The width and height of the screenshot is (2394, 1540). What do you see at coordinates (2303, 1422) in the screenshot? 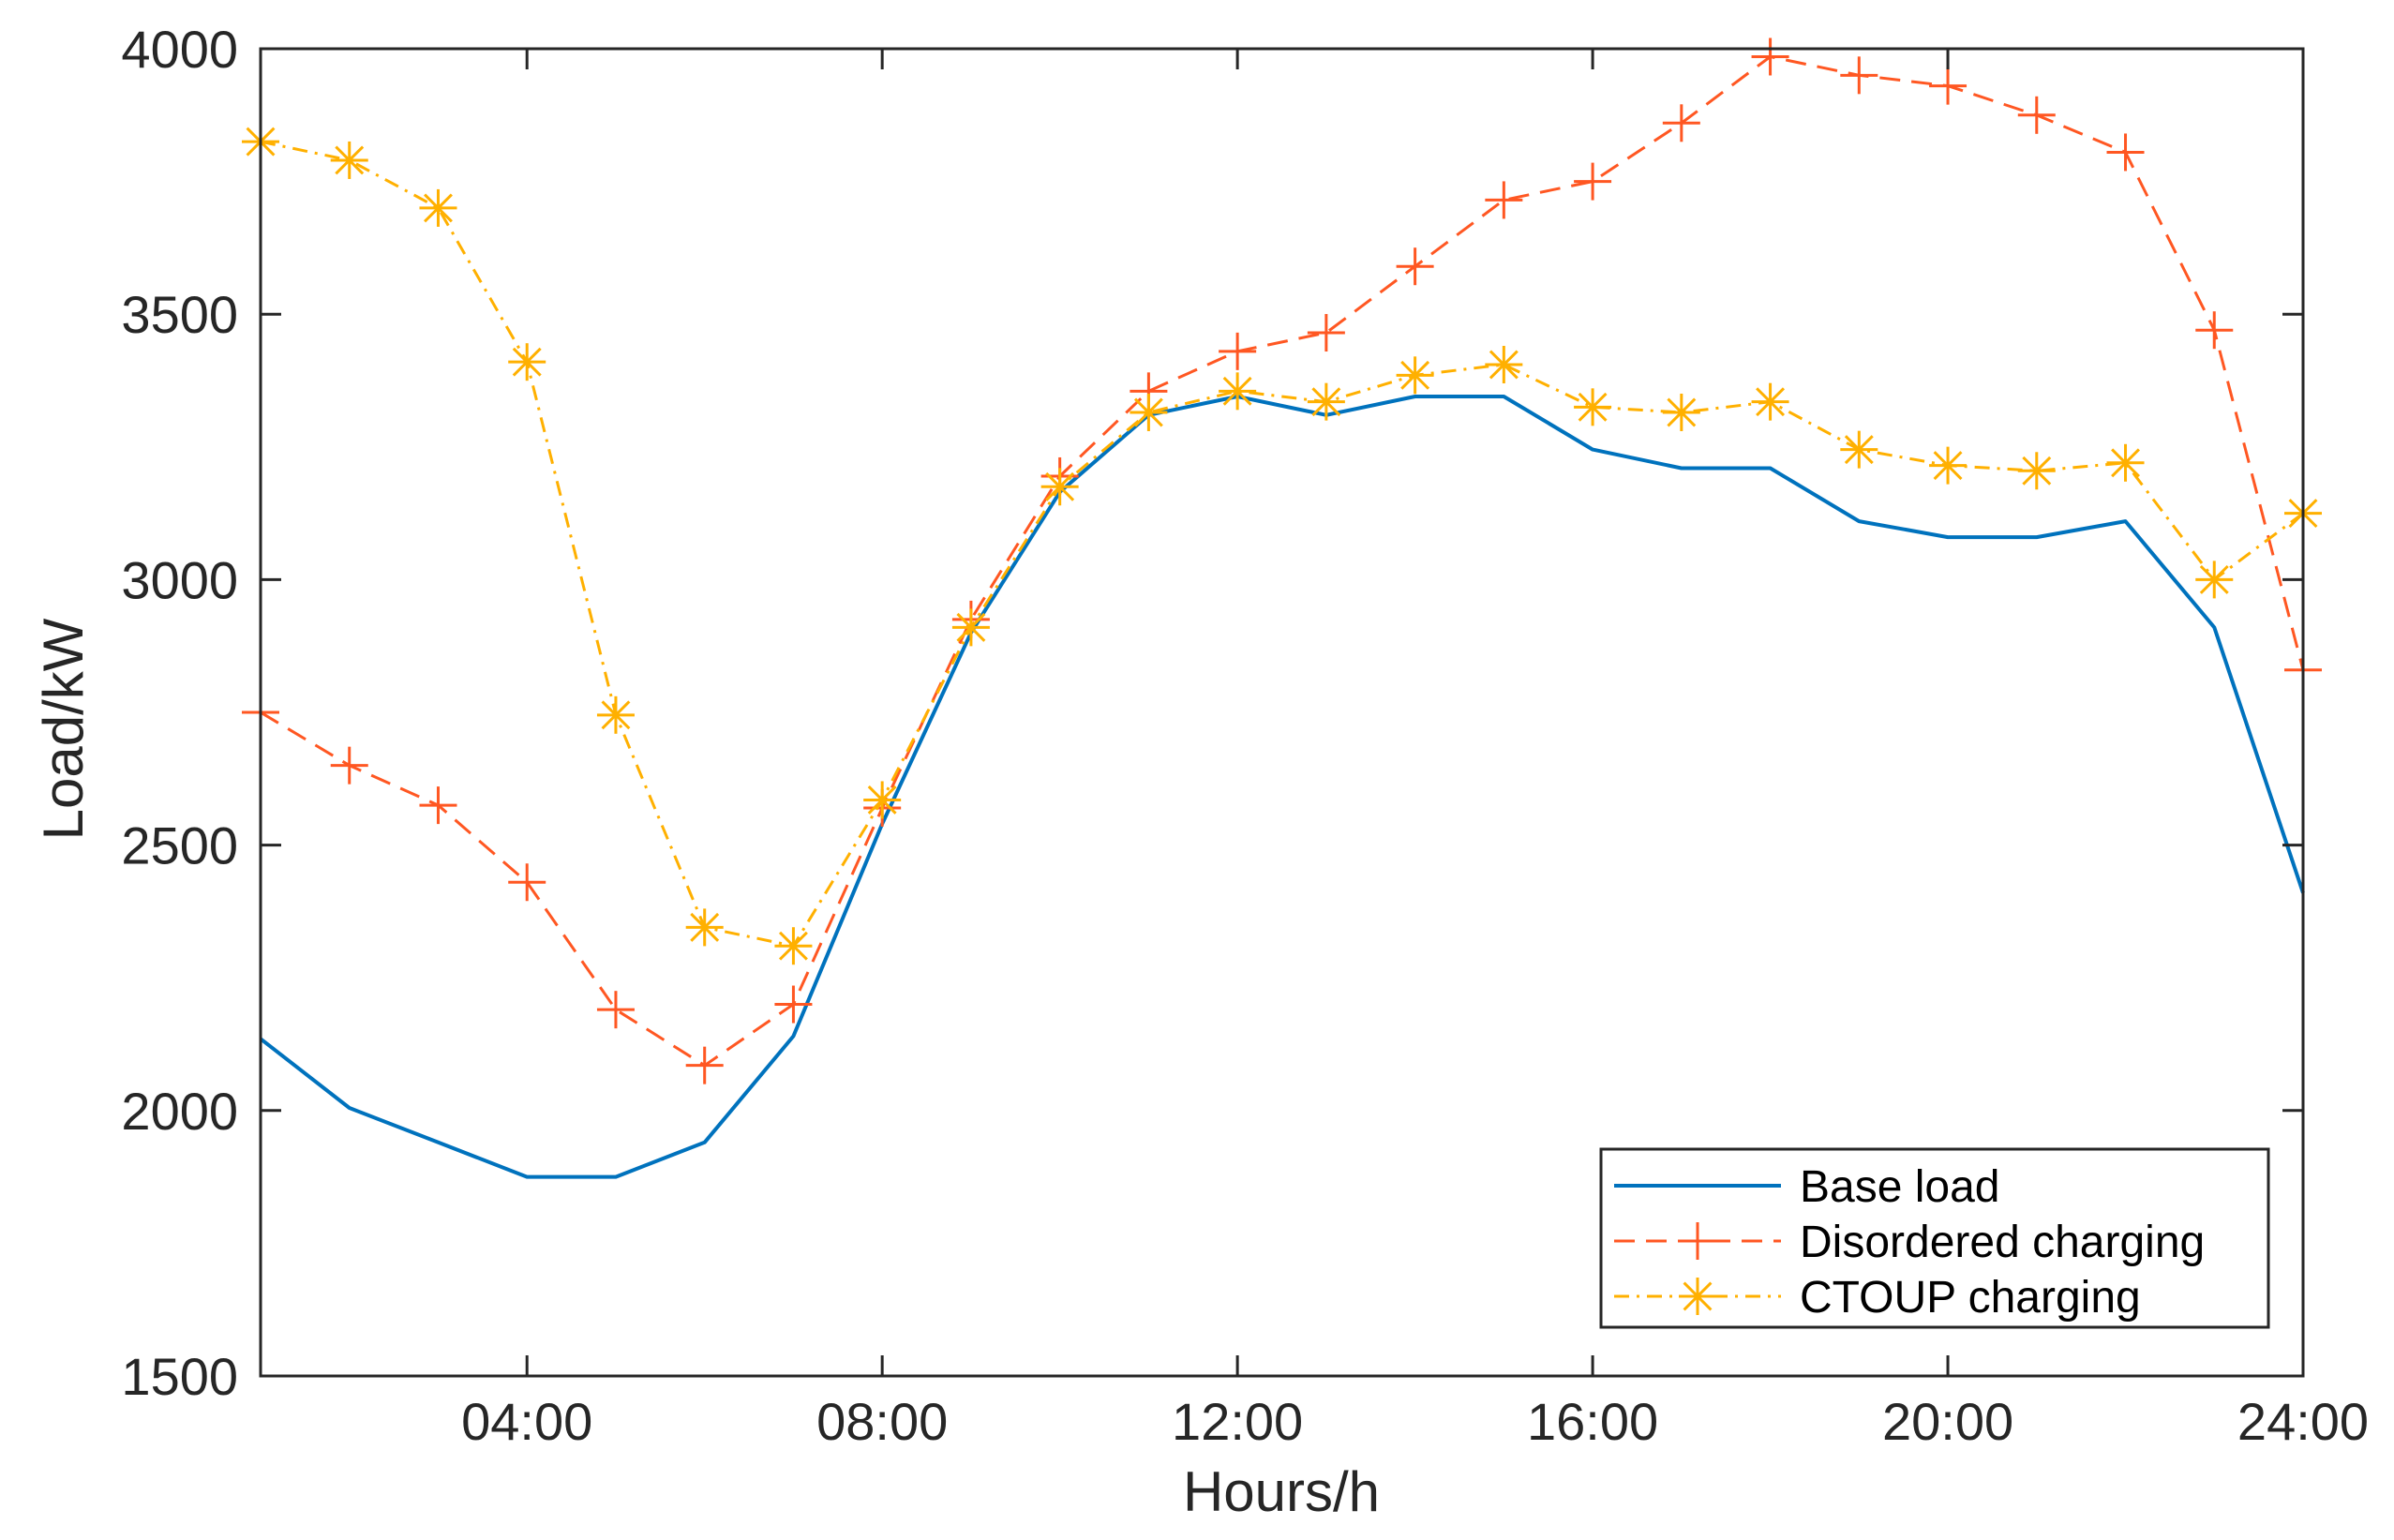
I see `x-tick-label: 24:00` at bounding box center [2303, 1422].